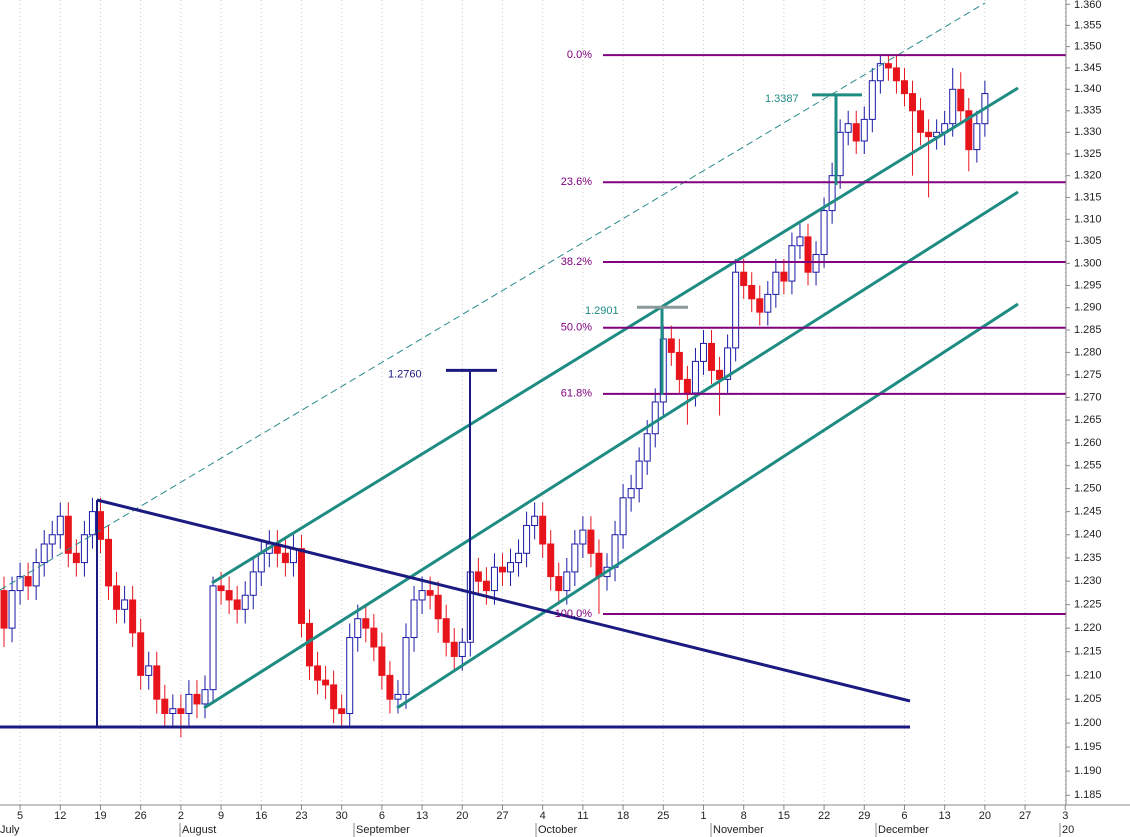 This screenshot has width=1130, height=837. I want to click on y-tick-label: 1.235, so click(1088, 558).